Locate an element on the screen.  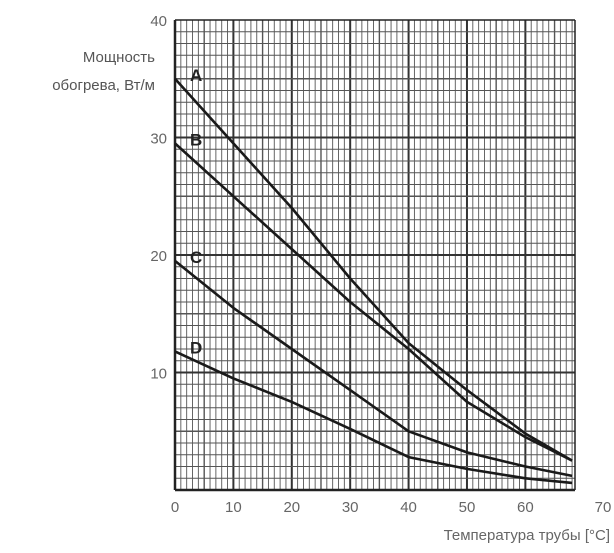
y-tick-label: 20 is located at coordinates (158, 256).